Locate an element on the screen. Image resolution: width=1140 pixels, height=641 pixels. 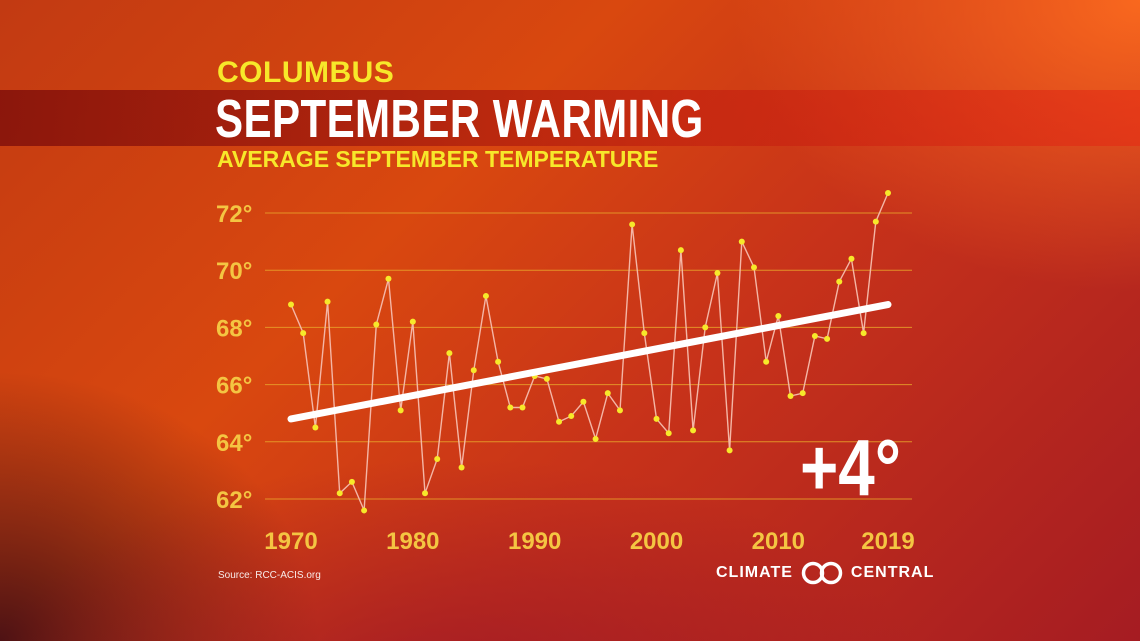
x-tick-label: 2010 is located at coordinates (778, 541).